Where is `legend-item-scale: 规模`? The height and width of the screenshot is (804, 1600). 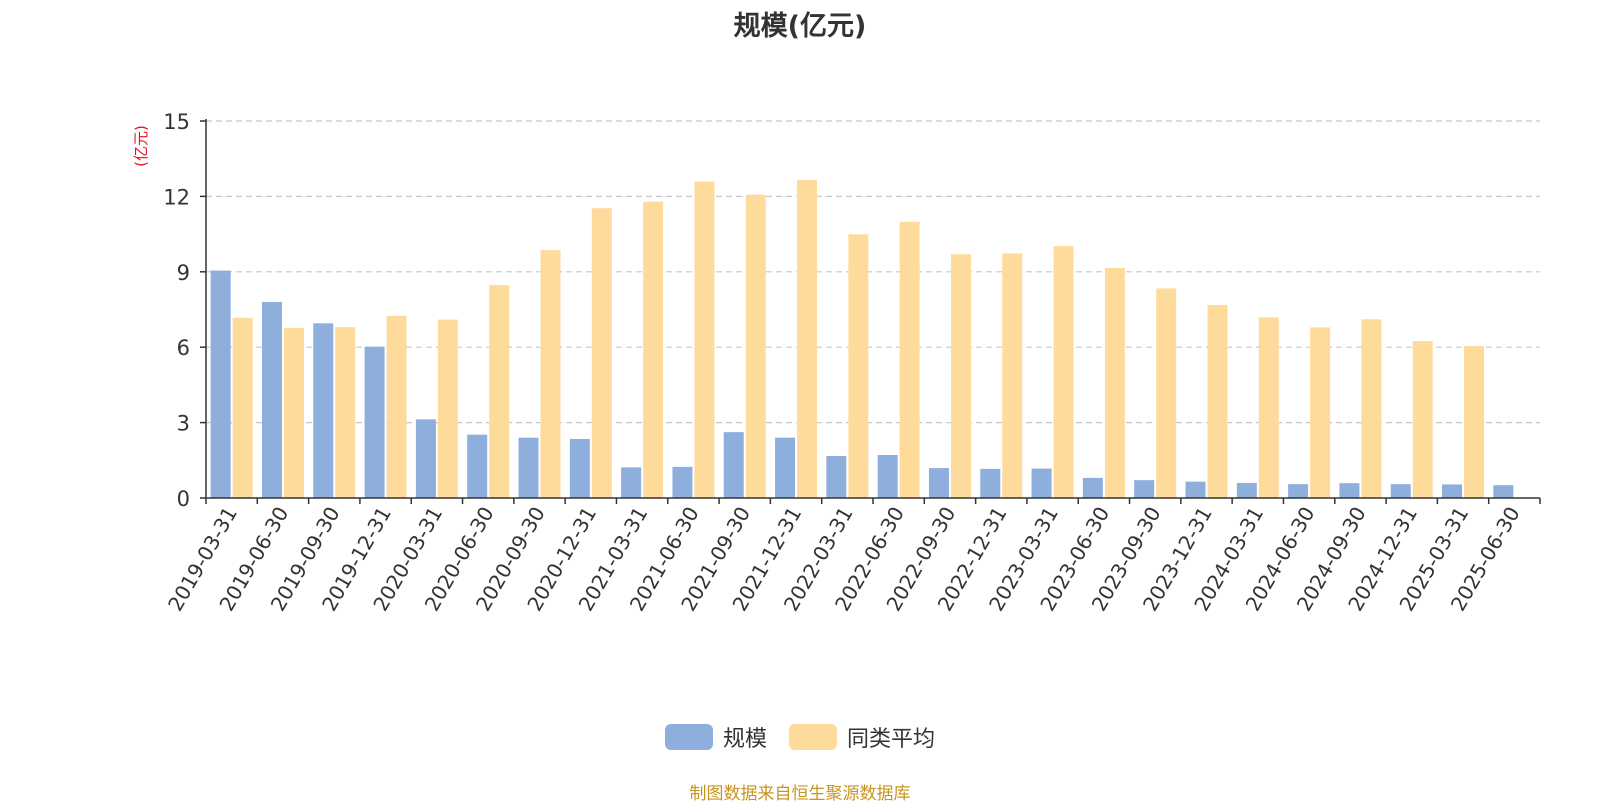
legend-item-scale: 规模 is located at coordinates (715, 737).